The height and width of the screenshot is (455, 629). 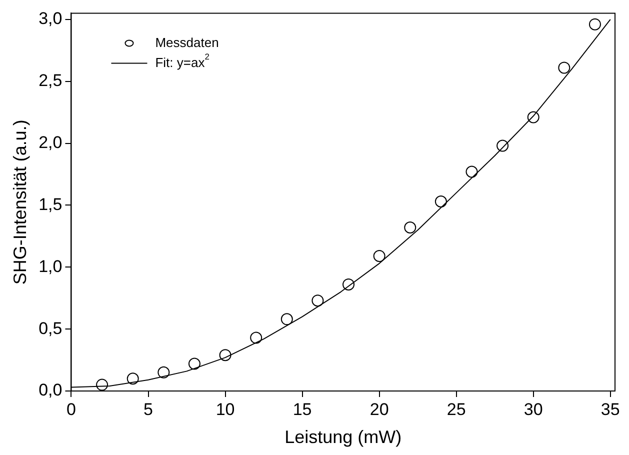 What do you see at coordinates (302, 409) in the screenshot?
I see `x-tick-label: 15` at bounding box center [302, 409].